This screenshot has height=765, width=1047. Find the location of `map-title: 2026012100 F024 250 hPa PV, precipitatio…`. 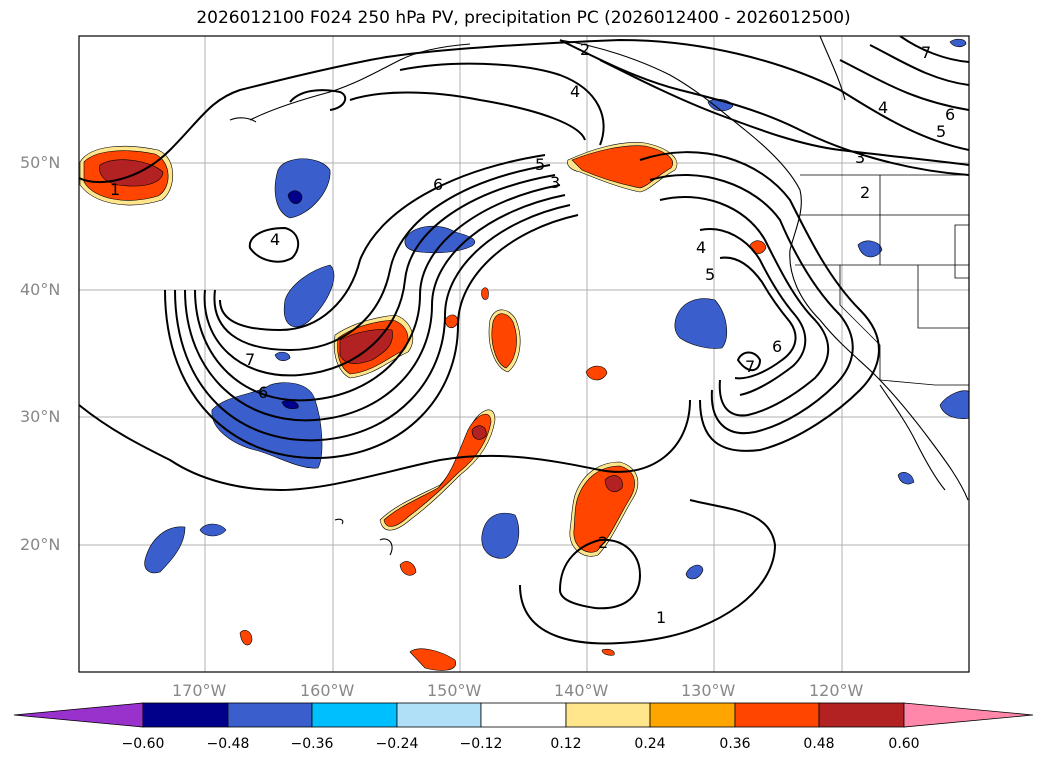

map-title: 2026012100 F024 250 hPa PV, precipitatio… is located at coordinates (523, 18).